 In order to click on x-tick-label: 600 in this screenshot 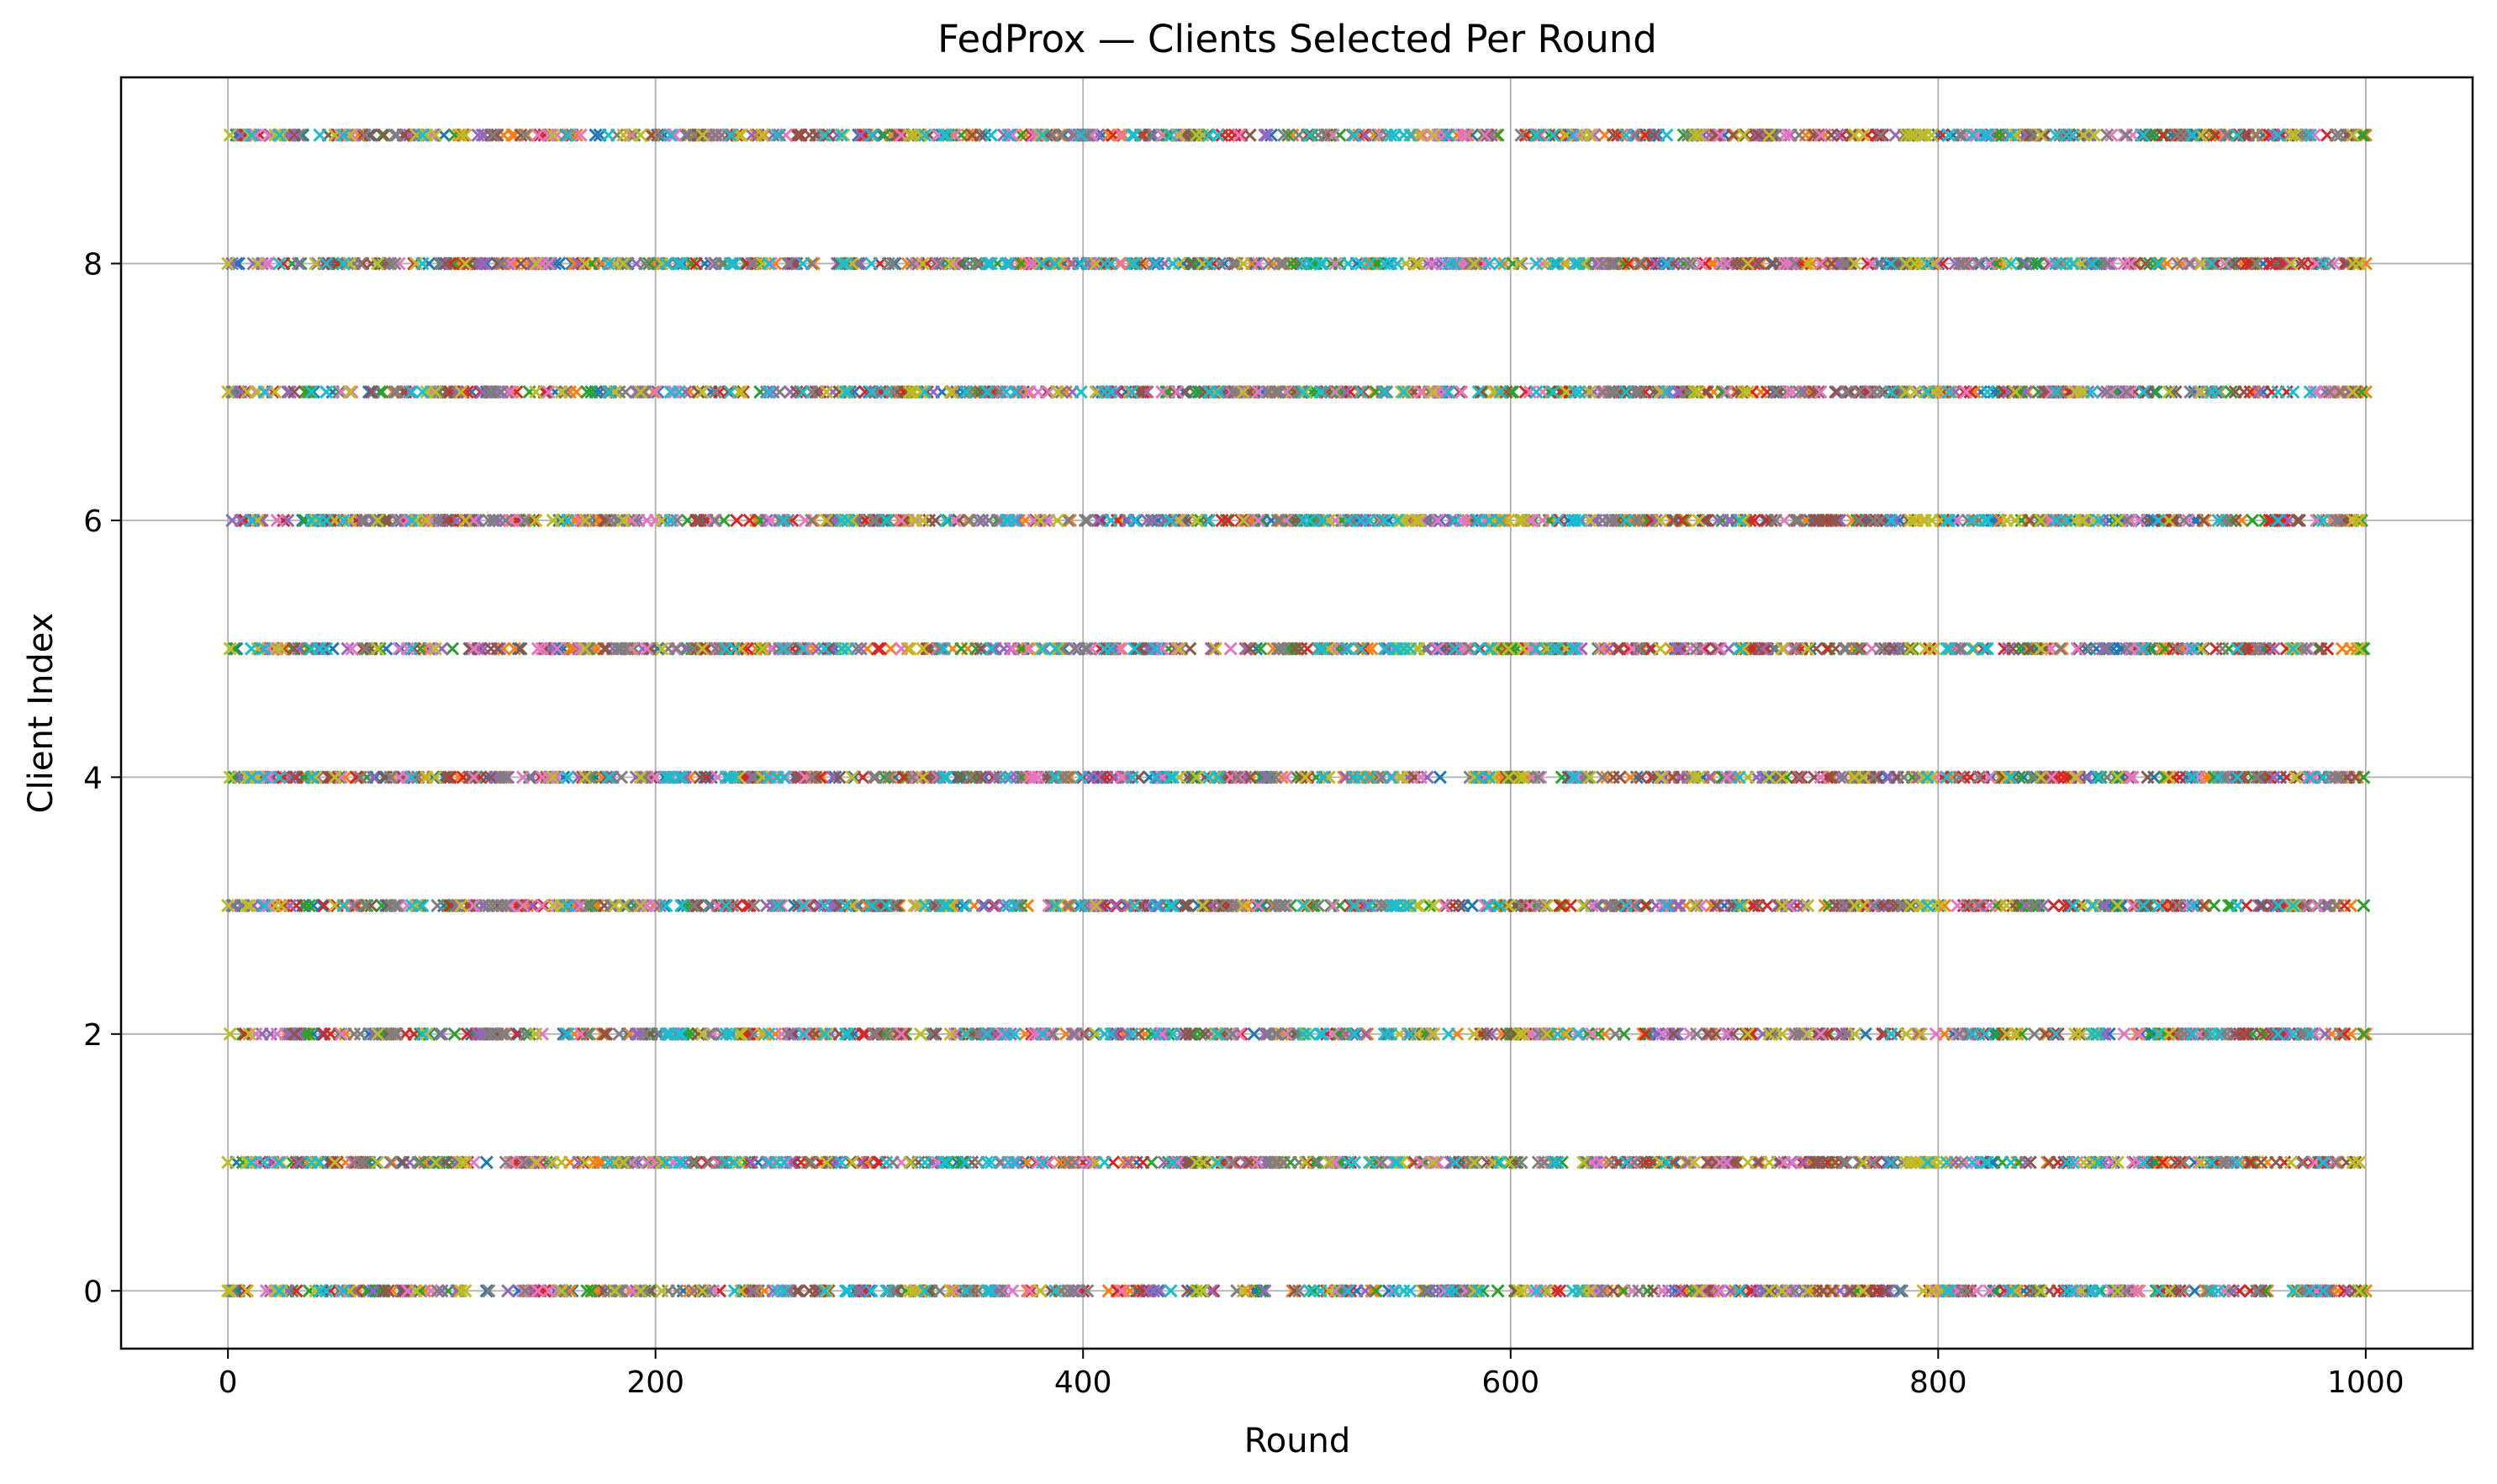, I will do `click(1510, 1382)`.